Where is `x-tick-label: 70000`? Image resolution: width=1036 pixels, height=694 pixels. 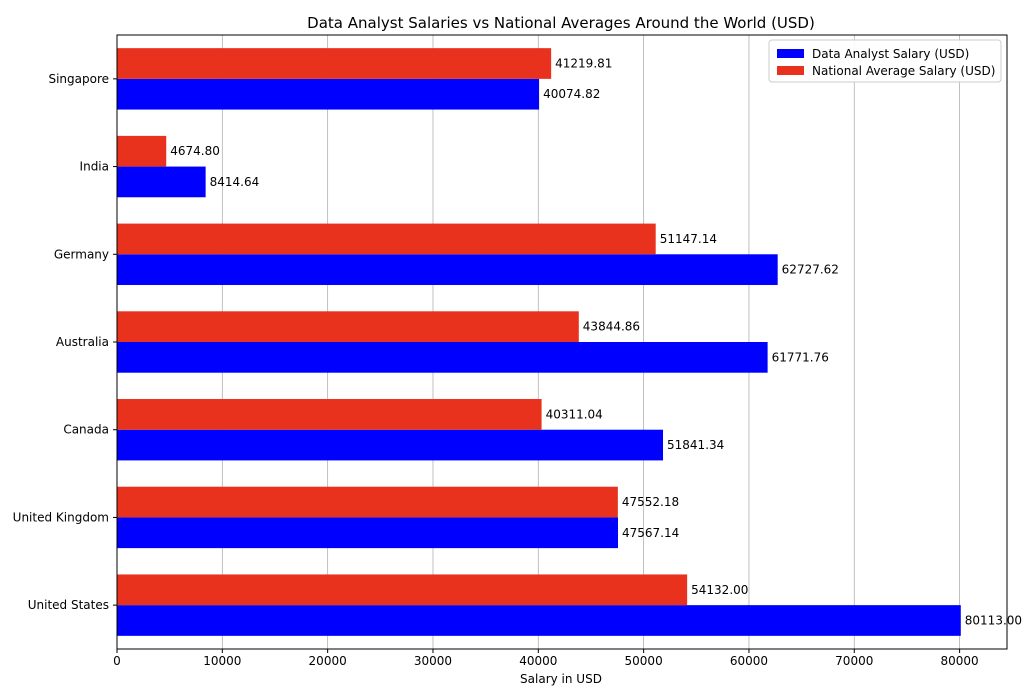 x-tick-label: 70000 is located at coordinates (854, 661).